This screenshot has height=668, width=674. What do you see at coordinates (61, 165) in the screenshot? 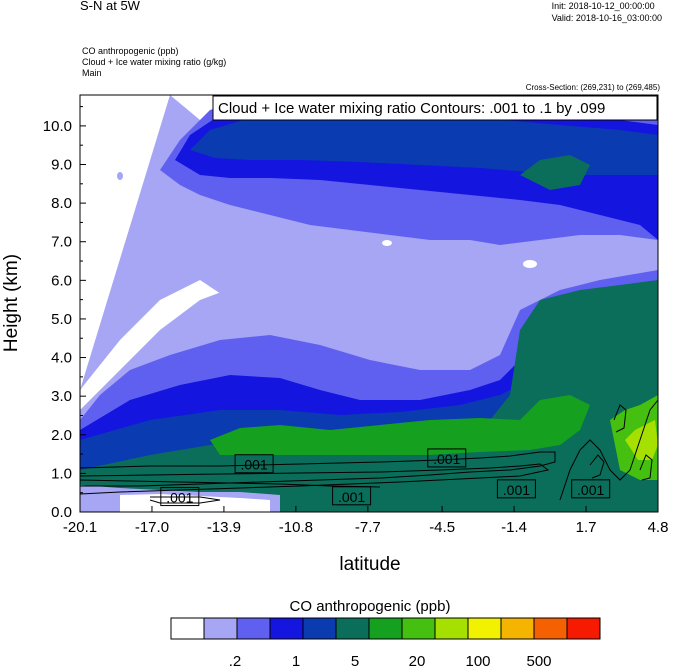
I see `y-tick-label-9: 9.0` at bounding box center [61, 165].